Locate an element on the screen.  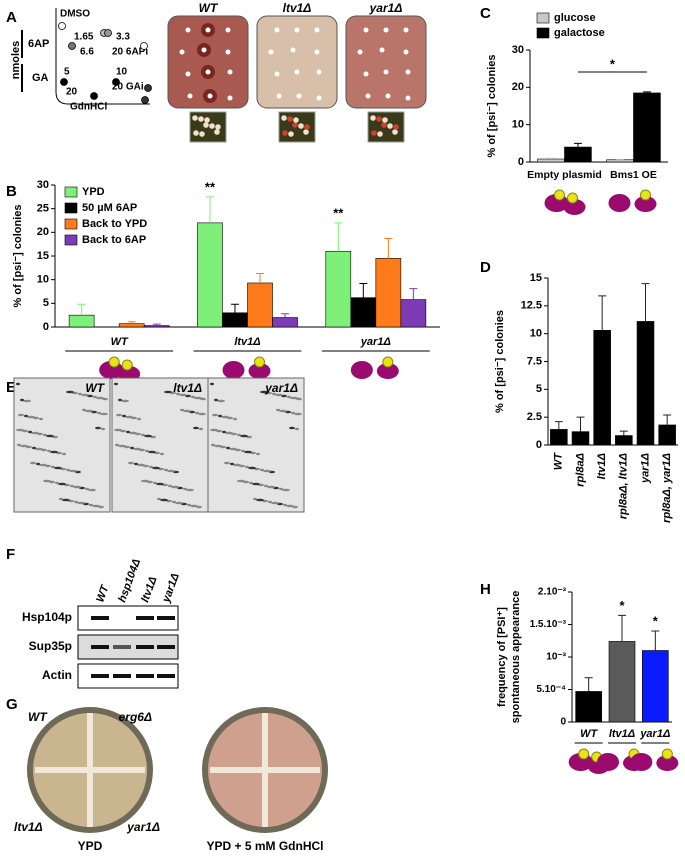
band is located at coordinates (166, 618).